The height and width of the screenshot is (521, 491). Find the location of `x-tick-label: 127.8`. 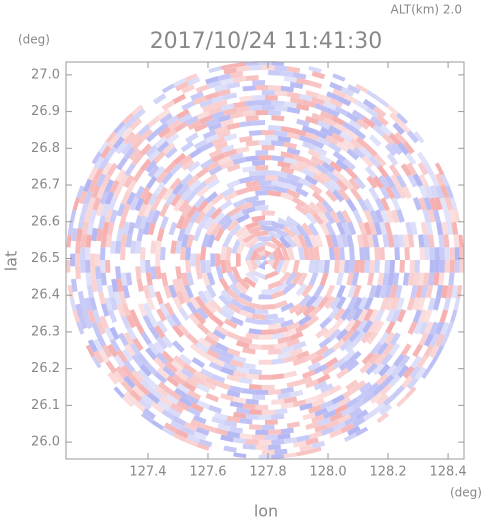

x-tick-label: 127.8 is located at coordinates (267, 472).